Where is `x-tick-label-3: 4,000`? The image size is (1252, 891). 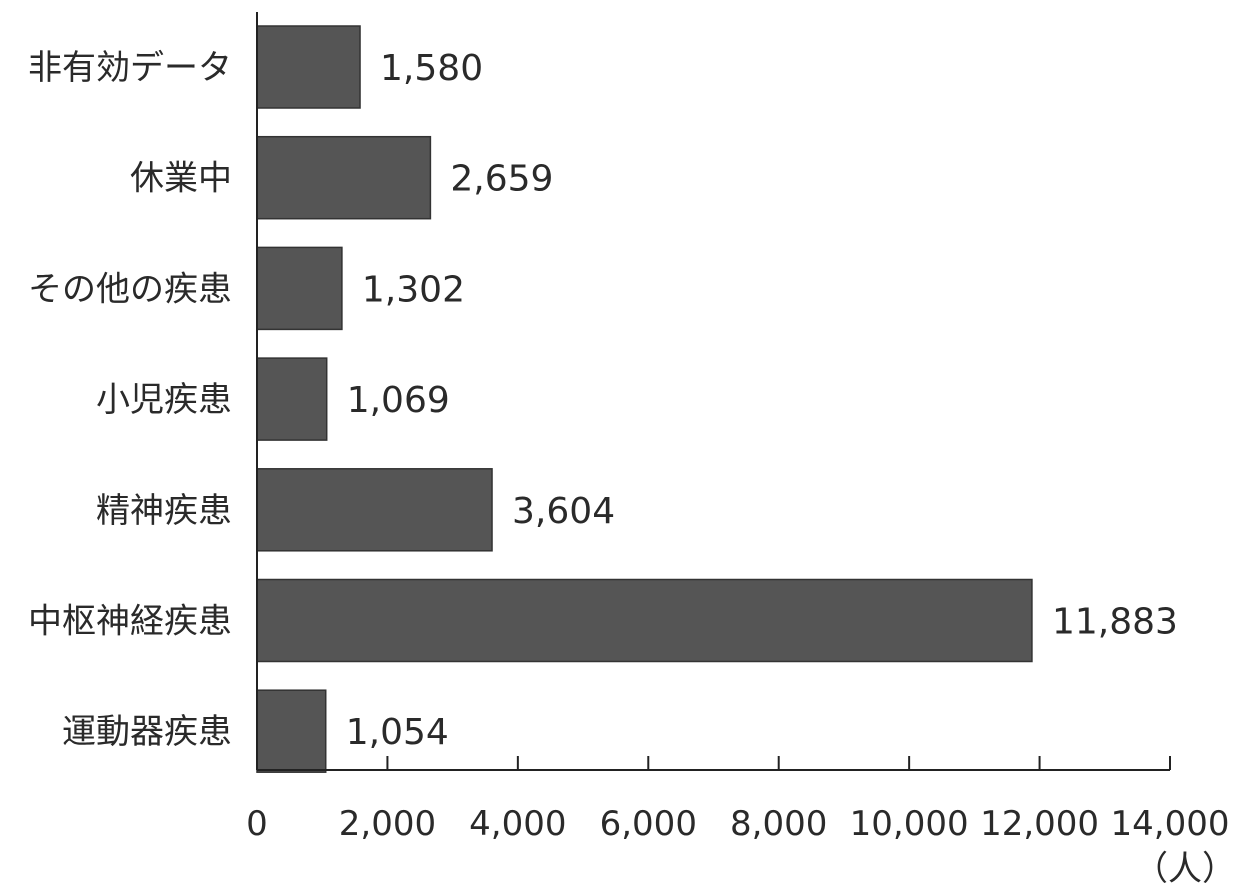 x-tick-label-3: 4,000 is located at coordinates (517, 824).